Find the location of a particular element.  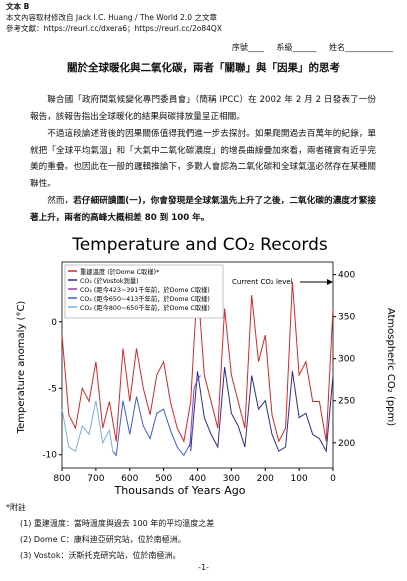

form-serial: 序號____ is located at coordinates (247, 47).